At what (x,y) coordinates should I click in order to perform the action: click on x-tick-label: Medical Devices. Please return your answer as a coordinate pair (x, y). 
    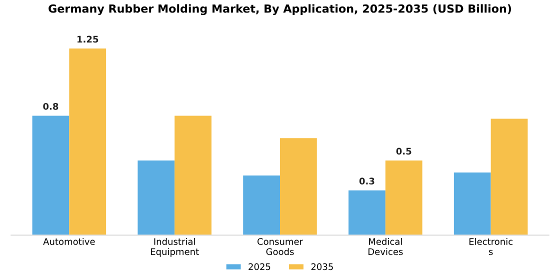
    Looking at the image, I should click on (385, 247).